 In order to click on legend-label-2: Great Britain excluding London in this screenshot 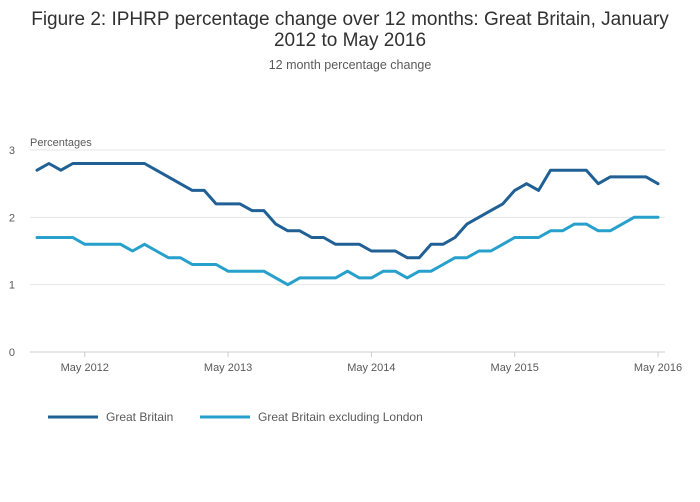, I will do `click(340, 417)`.